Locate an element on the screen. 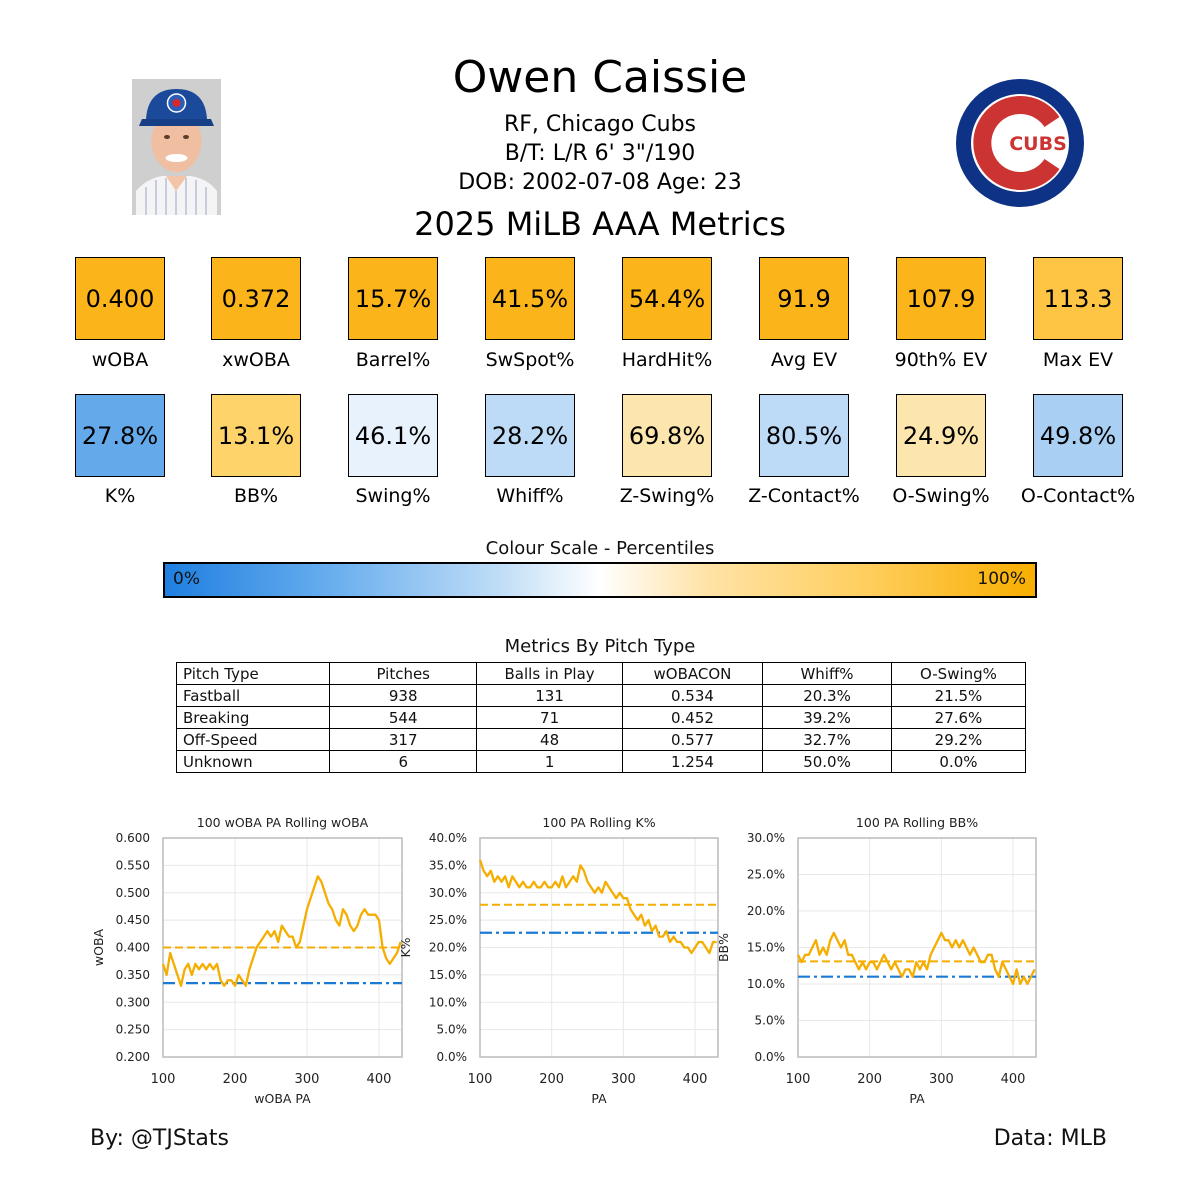 This screenshot has width=1200, height=1200. table-cell: 71 is located at coordinates (549, 717).